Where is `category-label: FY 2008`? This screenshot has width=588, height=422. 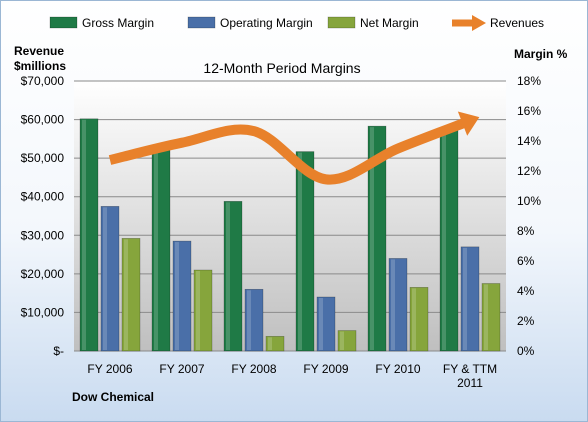
category-label: FY 2008 is located at coordinates (253, 369).